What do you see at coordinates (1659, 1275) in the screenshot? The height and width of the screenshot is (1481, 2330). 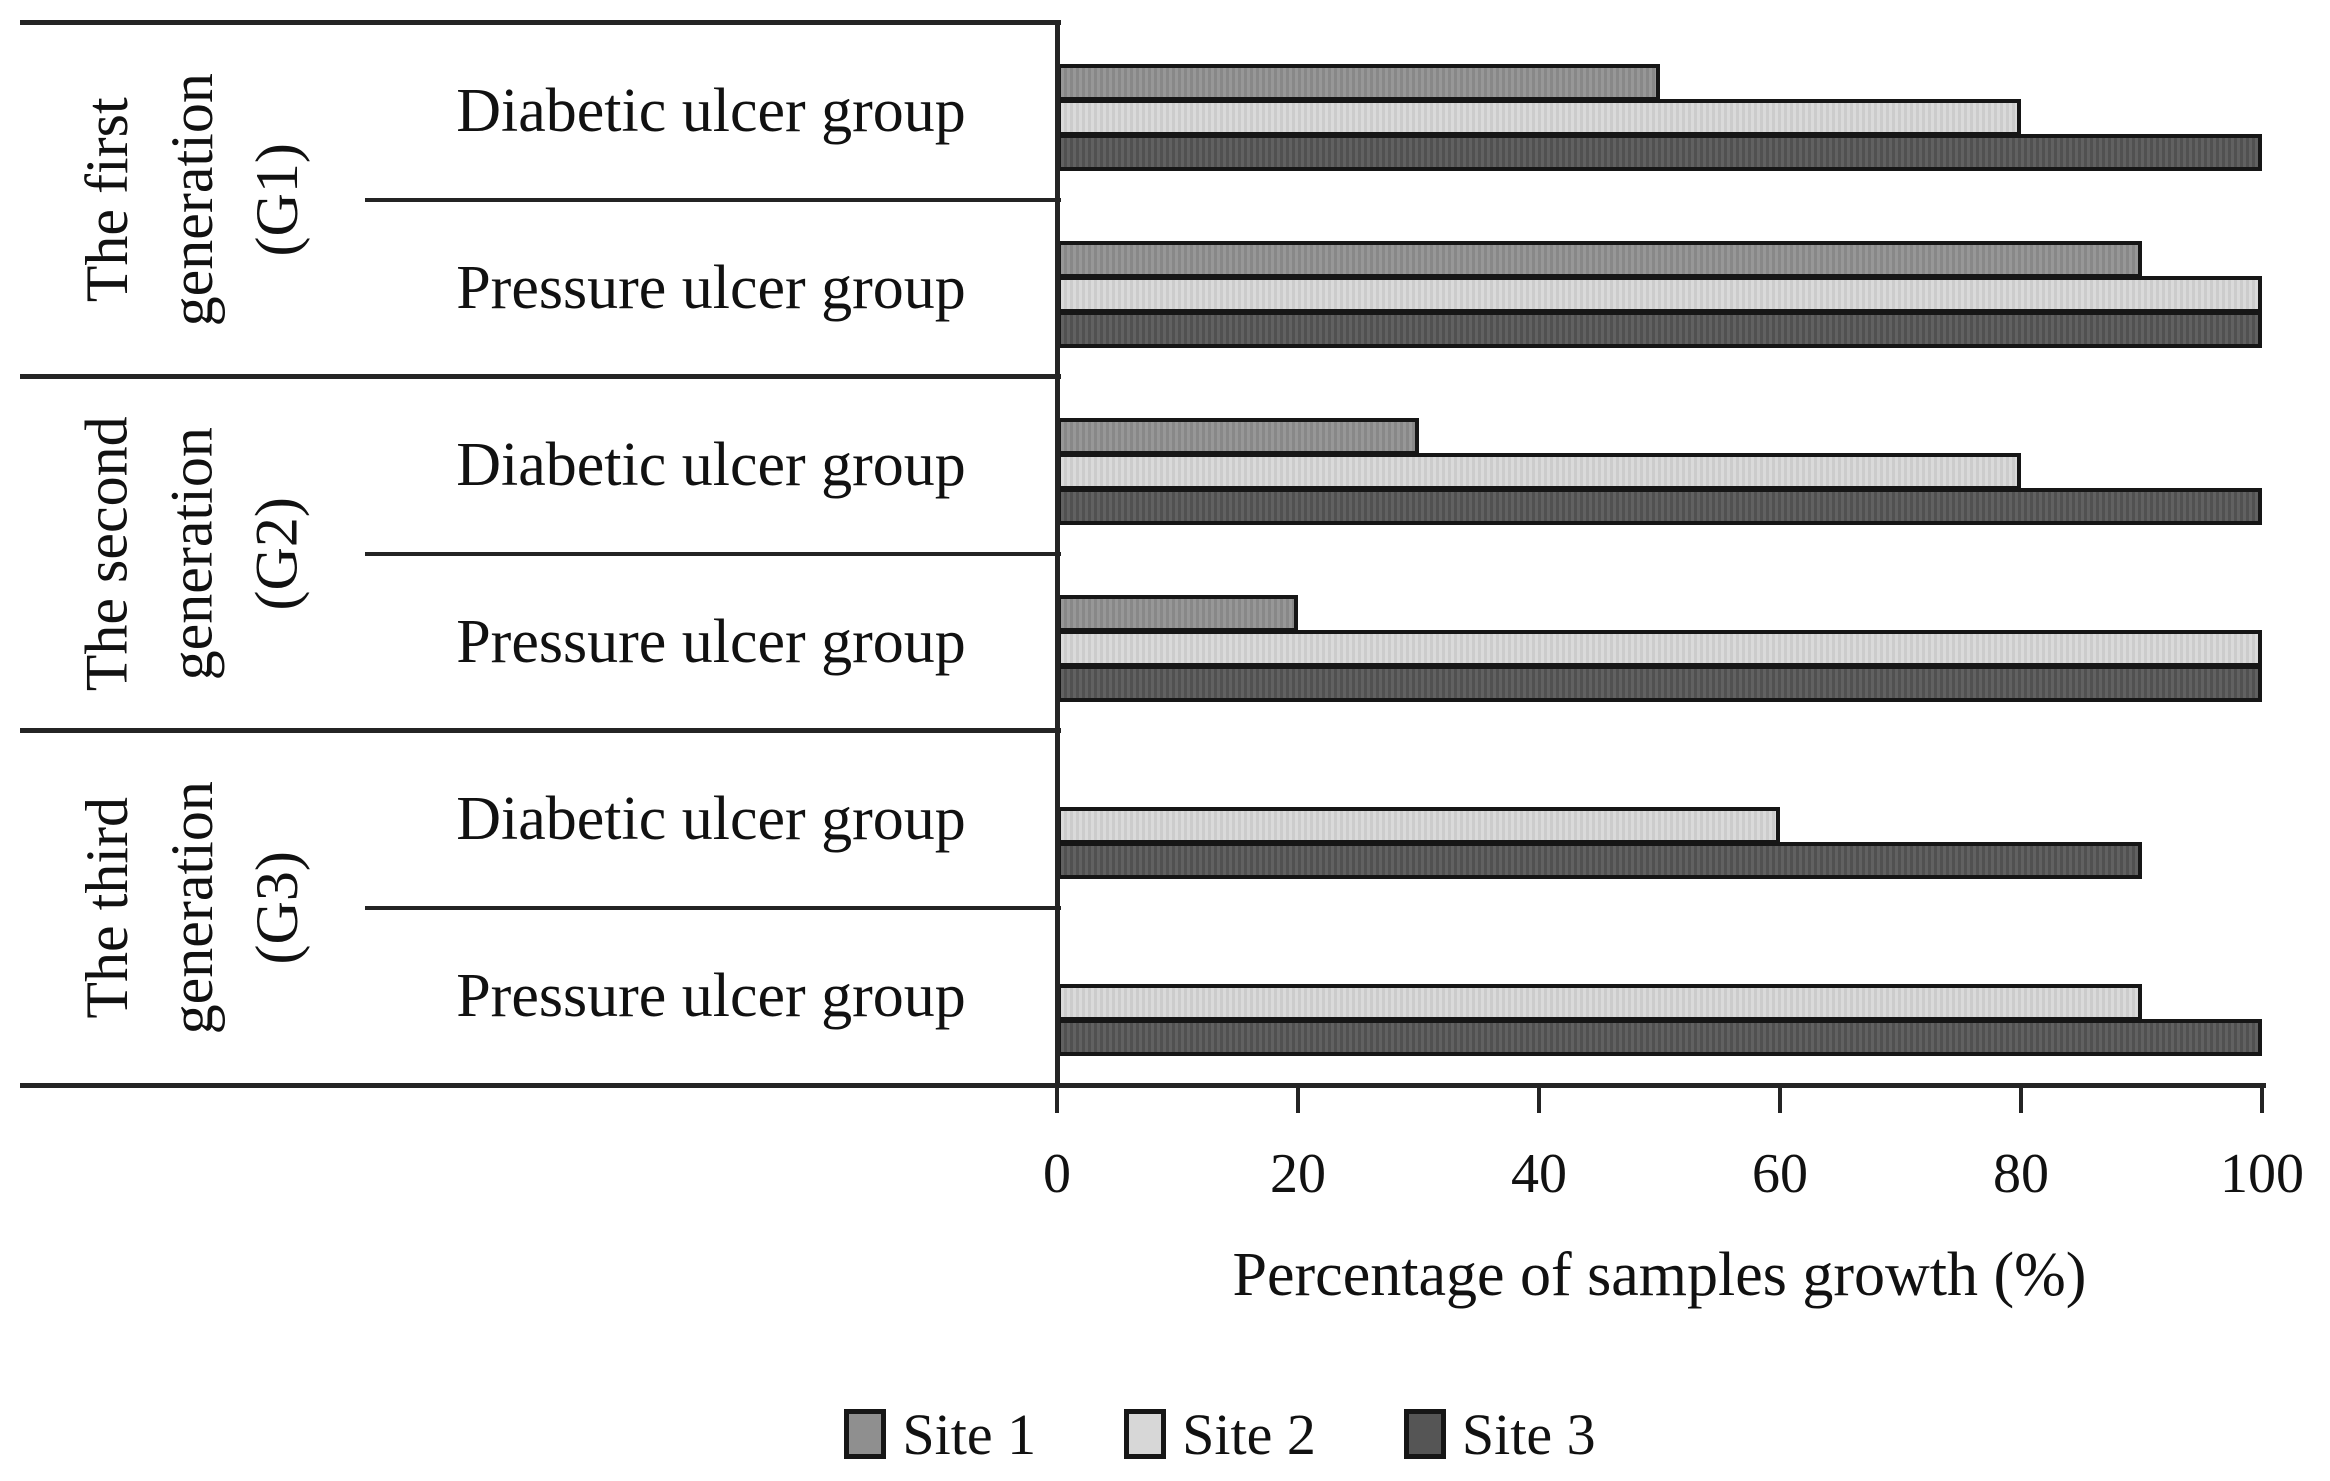 I see `x-axis-title: Percentage of samples growth (%)` at bounding box center [1659, 1275].